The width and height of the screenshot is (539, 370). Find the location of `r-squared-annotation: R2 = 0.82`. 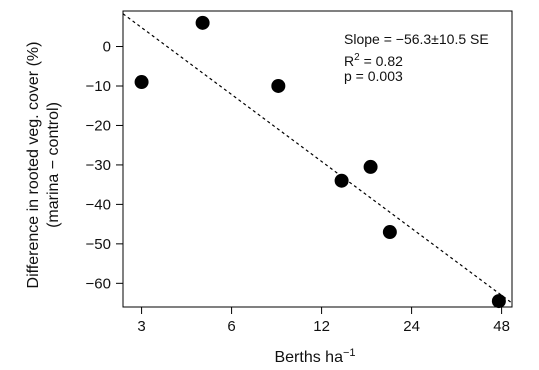

r-squared-annotation: R2 = 0.82 is located at coordinates (373, 60).